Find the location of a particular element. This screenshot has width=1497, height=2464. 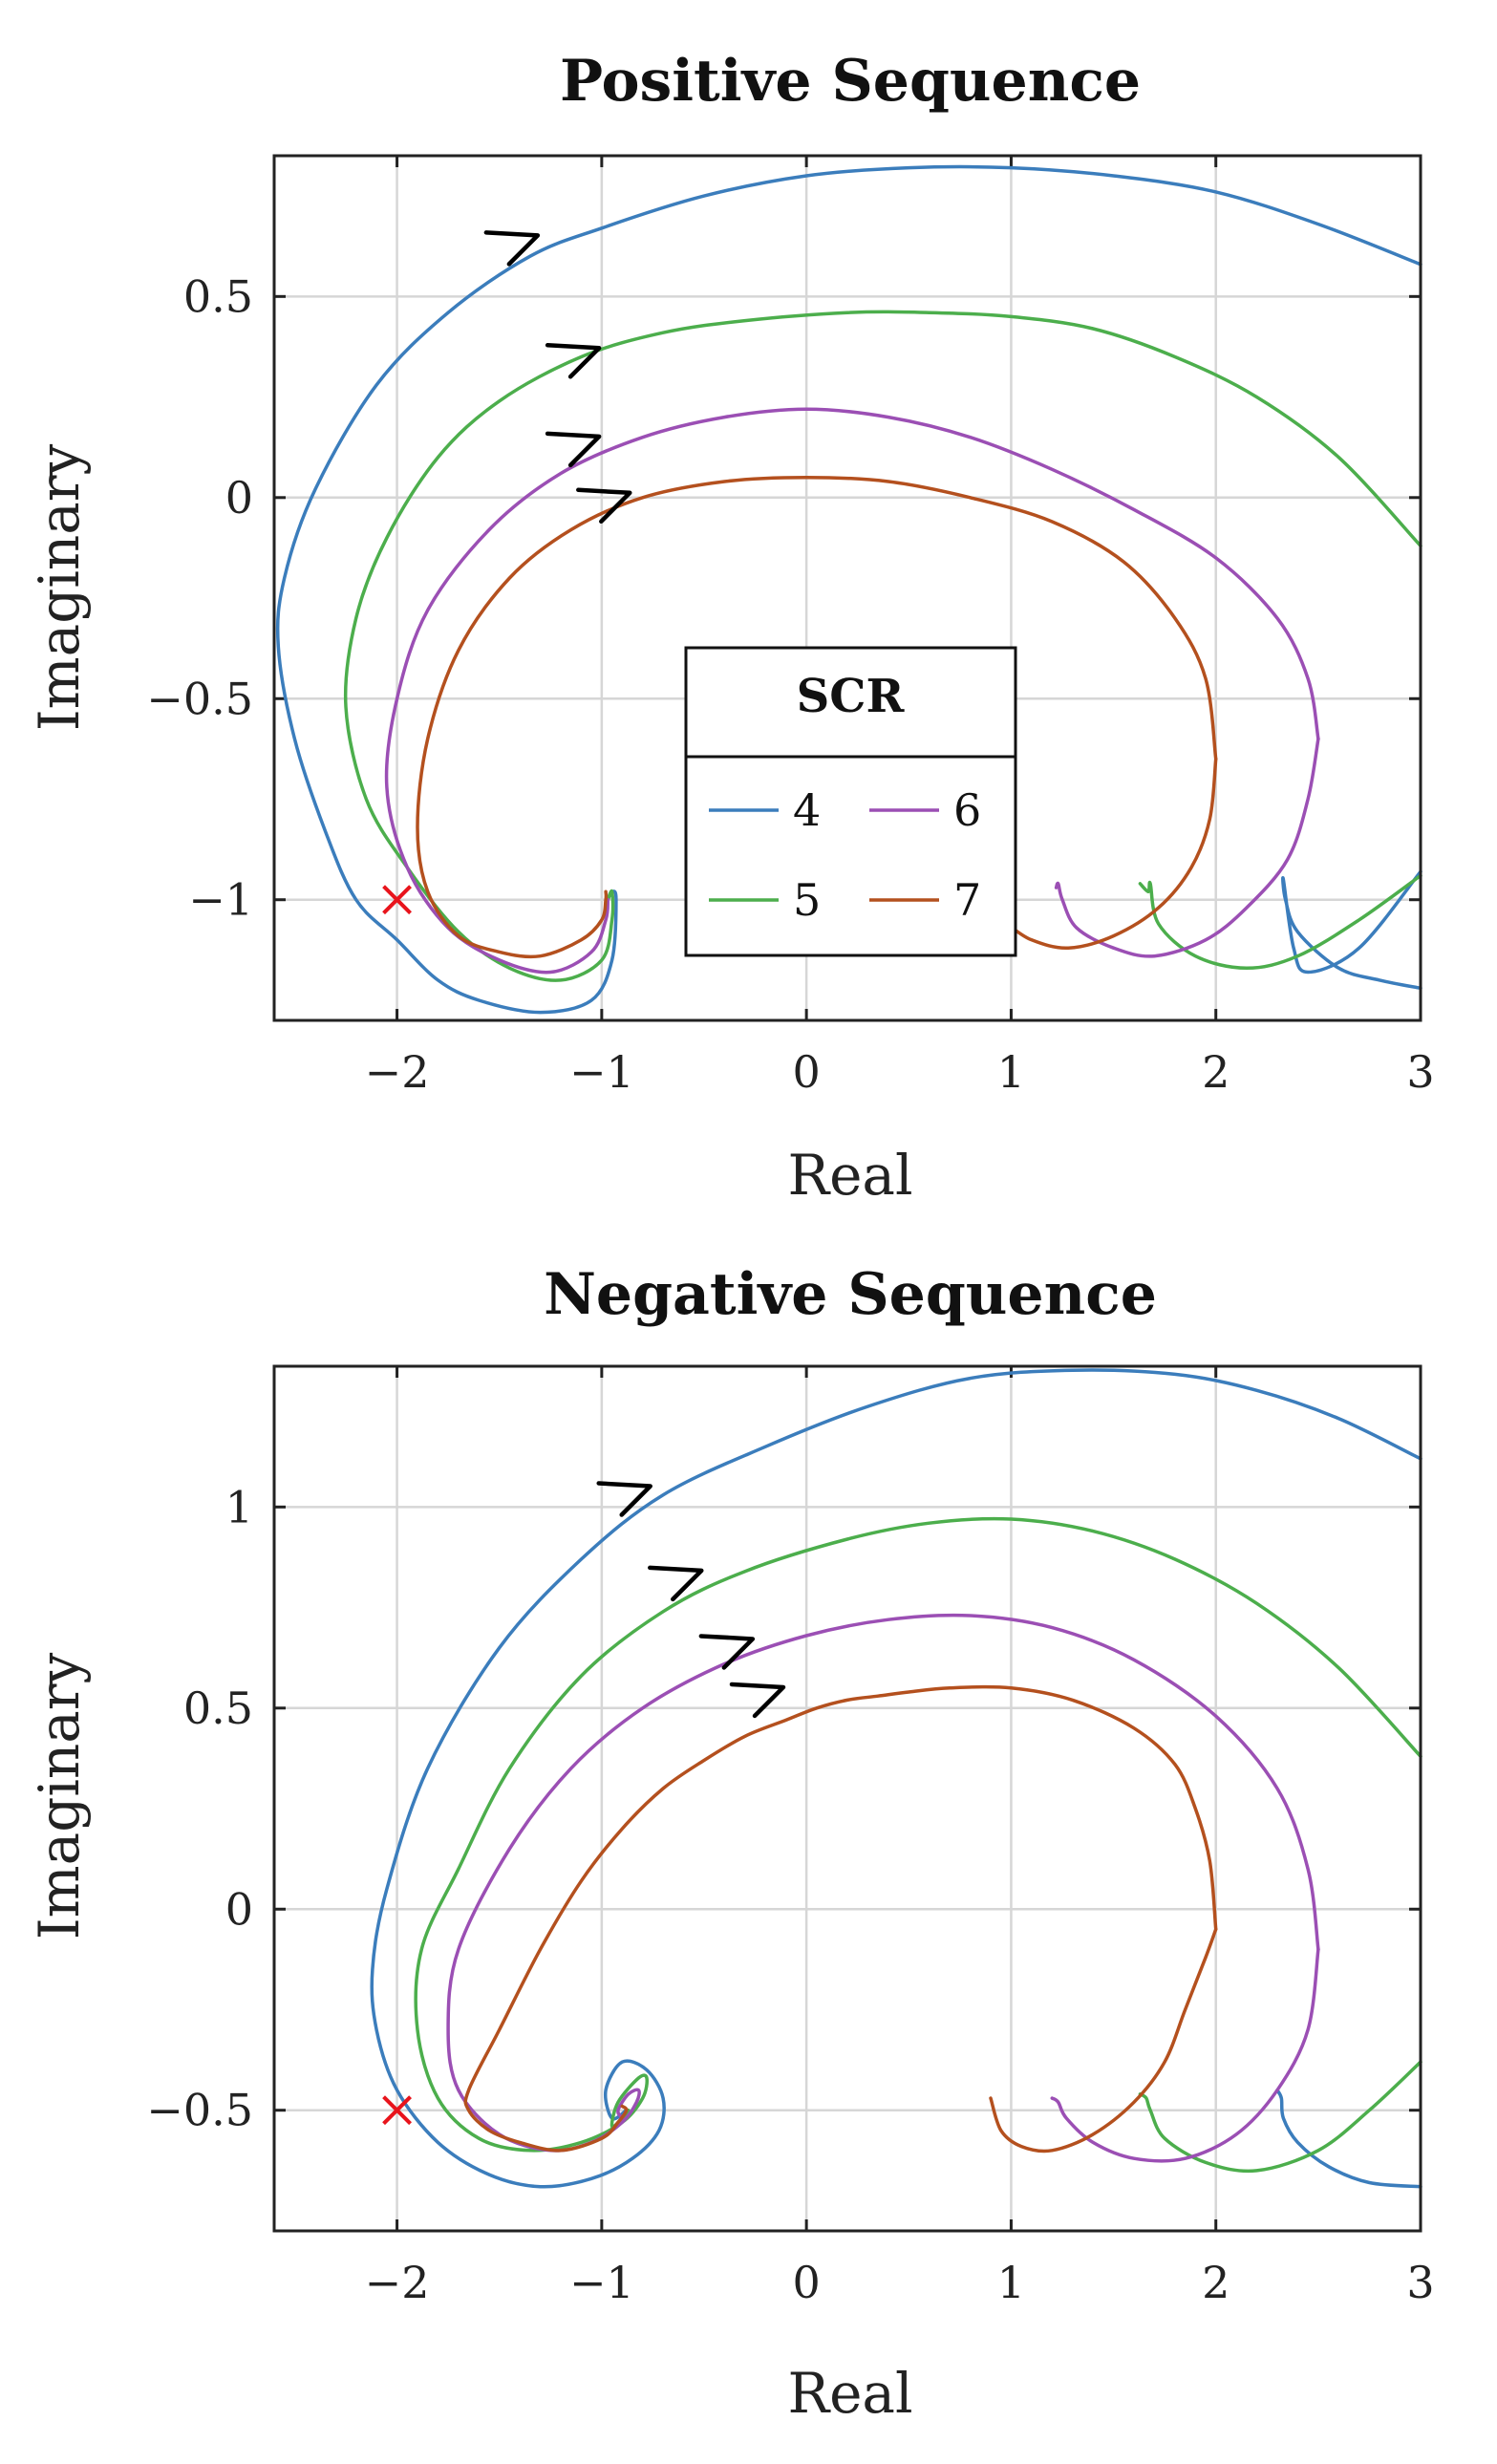

legend-label-4: 4 is located at coordinates (807, 810).